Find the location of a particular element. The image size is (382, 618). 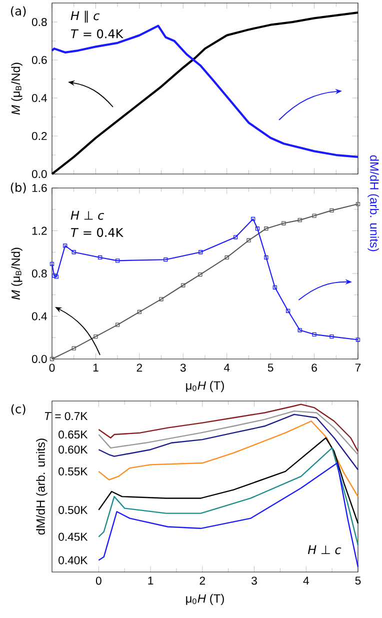

text: (b) is located at coordinates (18, 188).